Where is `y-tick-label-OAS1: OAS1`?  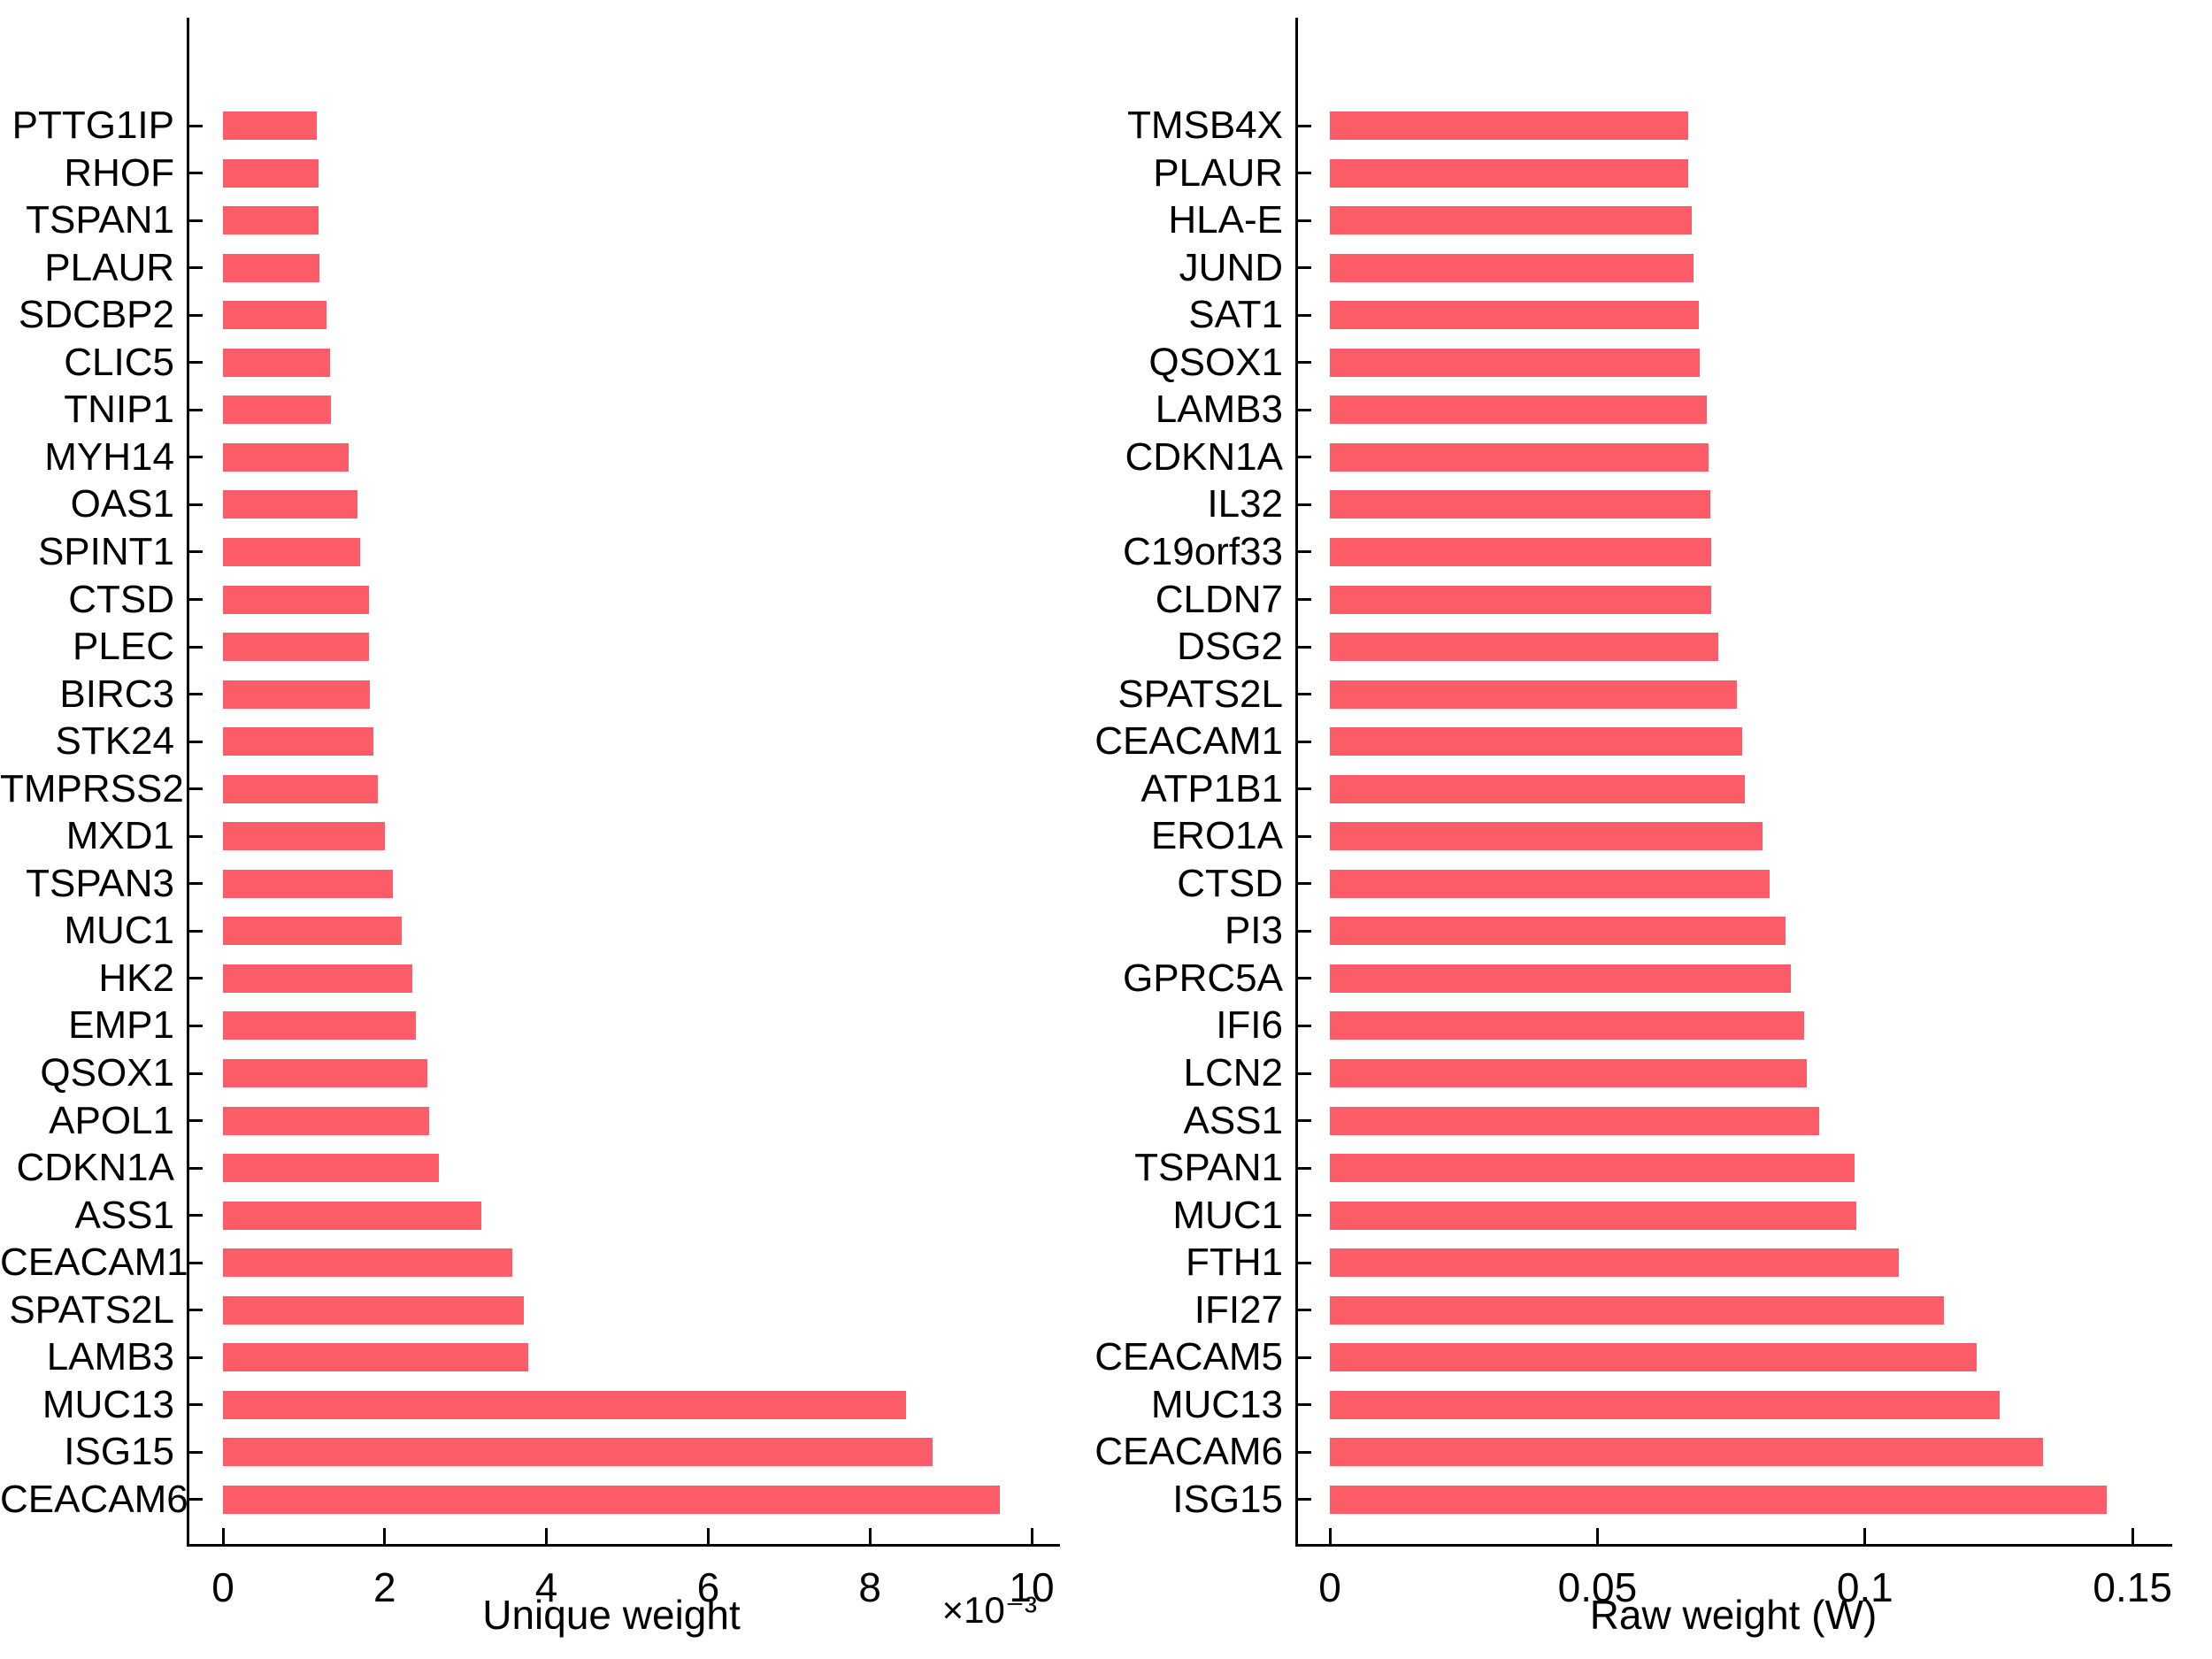
y-tick-label-OAS1: OAS1 is located at coordinates (122, 504).